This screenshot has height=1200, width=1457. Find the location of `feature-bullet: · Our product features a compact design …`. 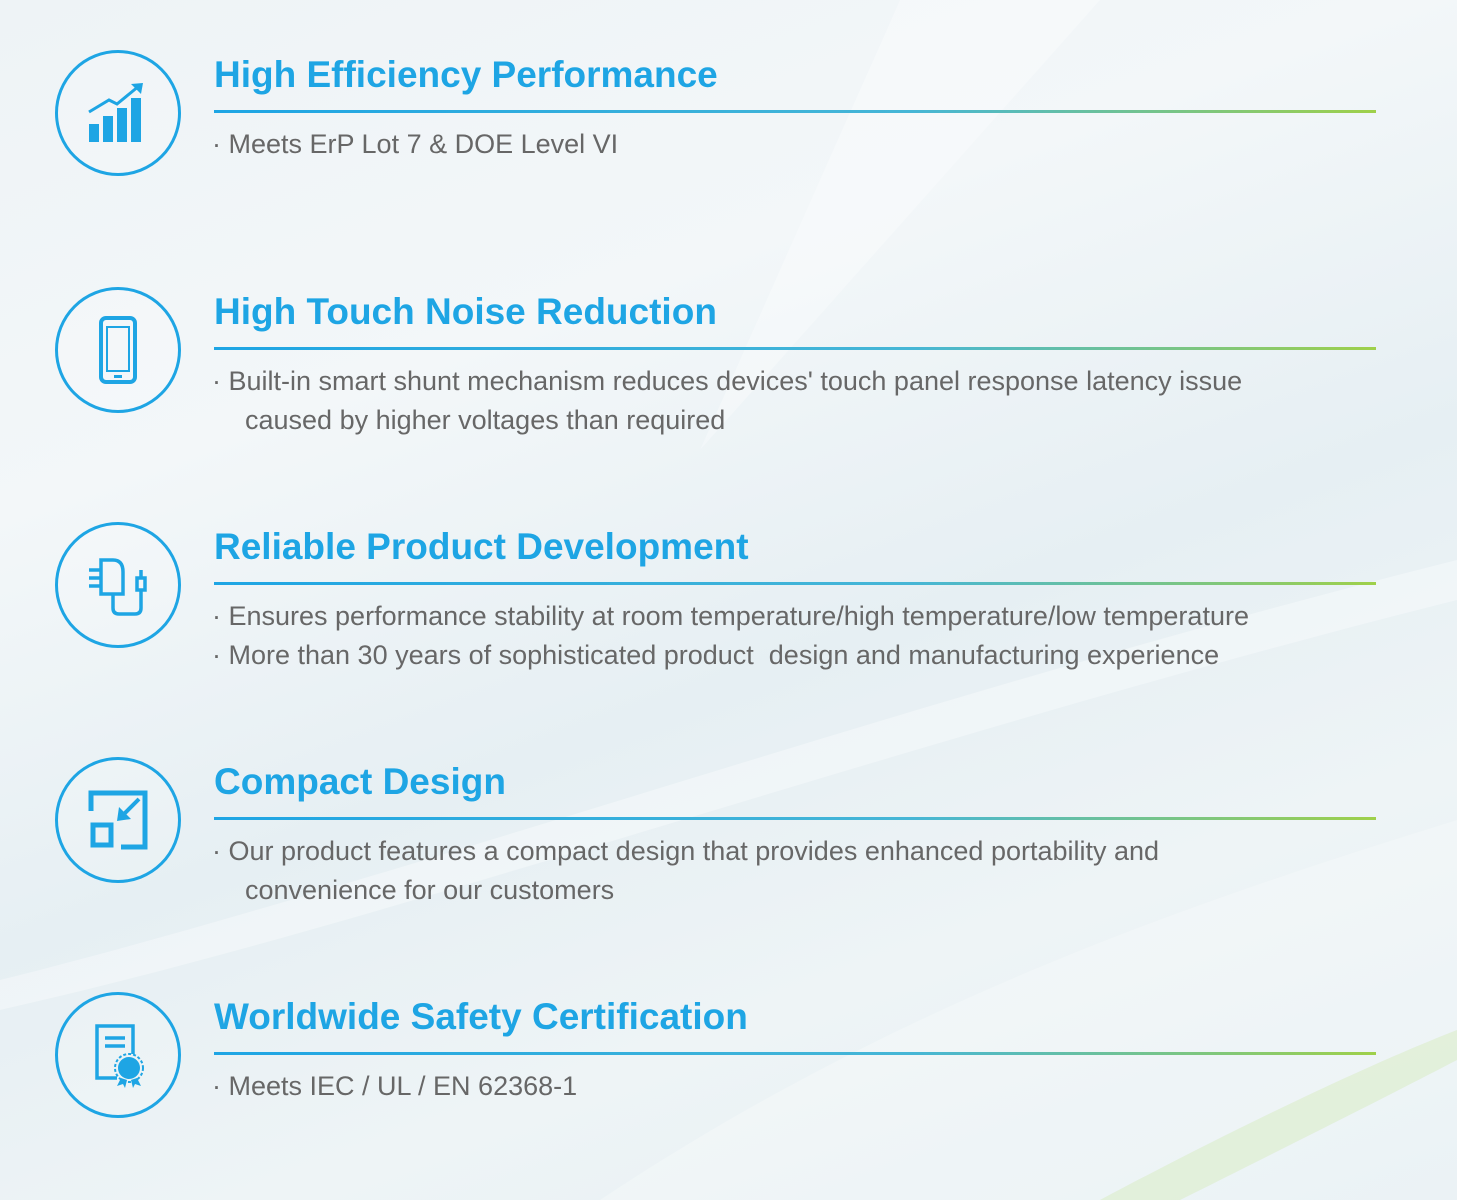

feature-bullet: · Our product features a compact design … is located at coordinates (686, 870).